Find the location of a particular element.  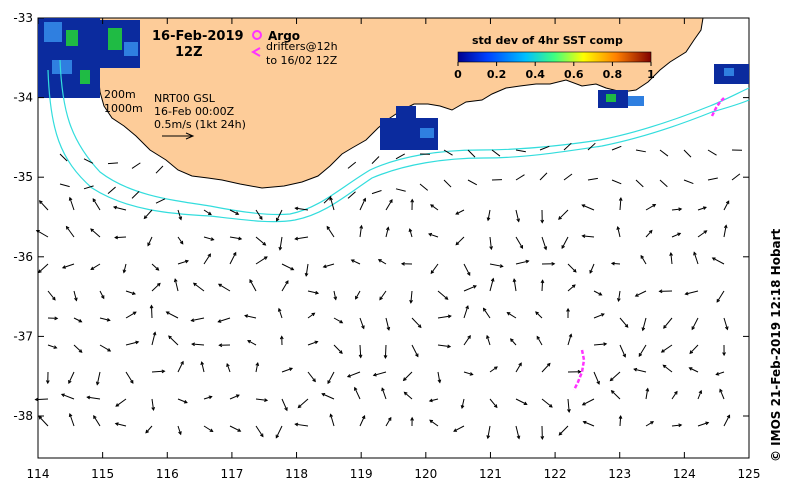

x-tick-label: 115 is located at coordinates (102, 474).